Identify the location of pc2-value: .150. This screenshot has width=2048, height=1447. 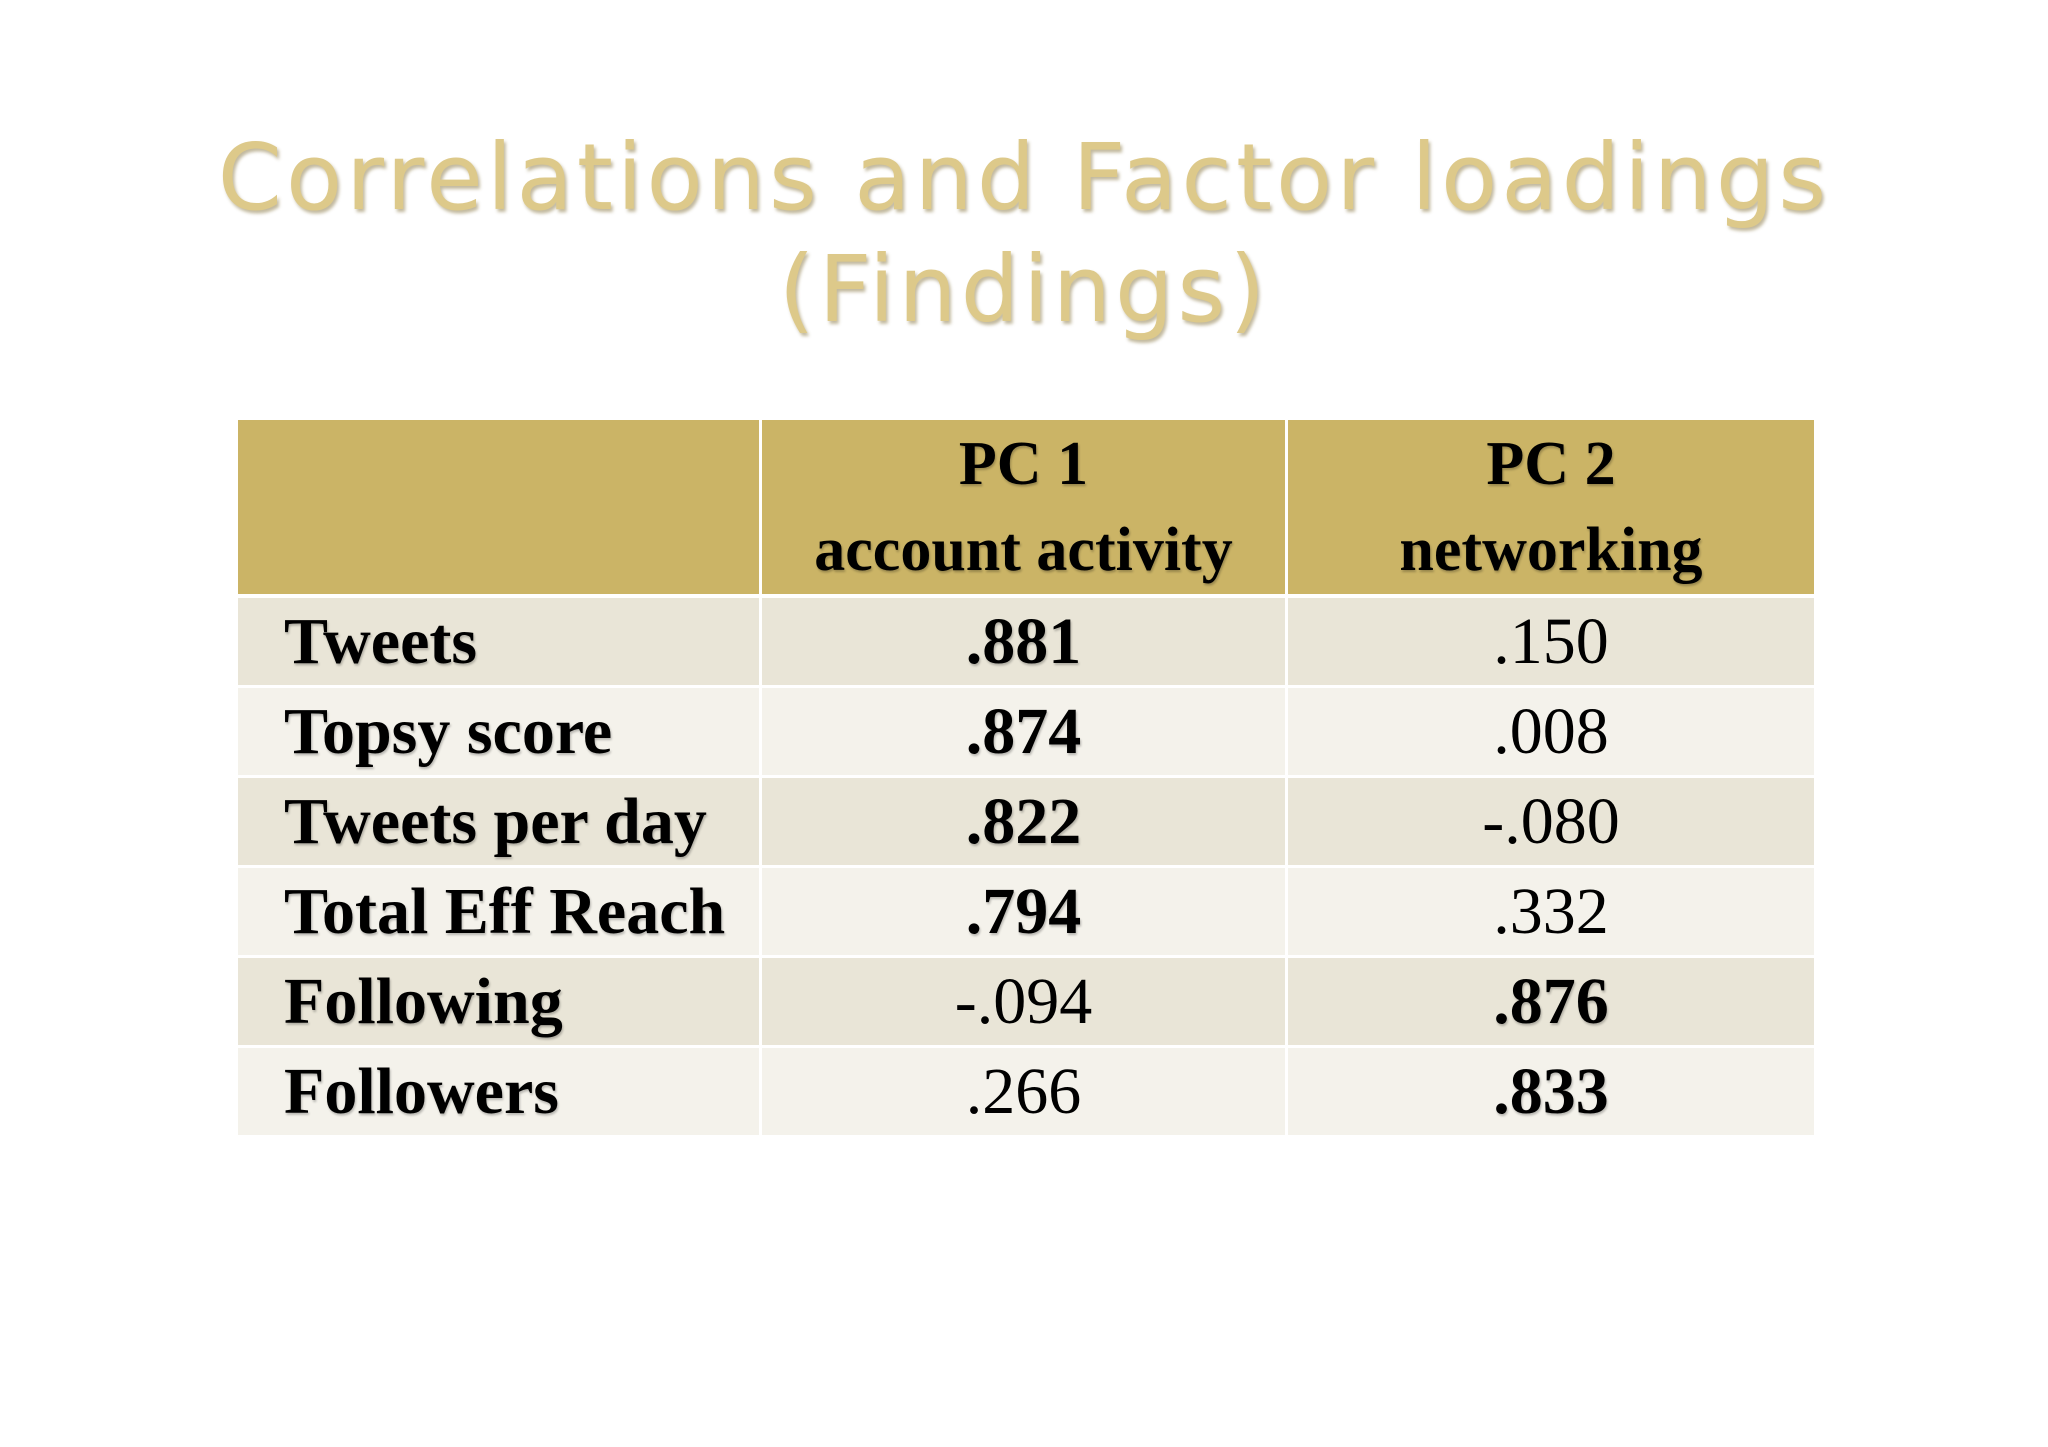
(1551, 643).